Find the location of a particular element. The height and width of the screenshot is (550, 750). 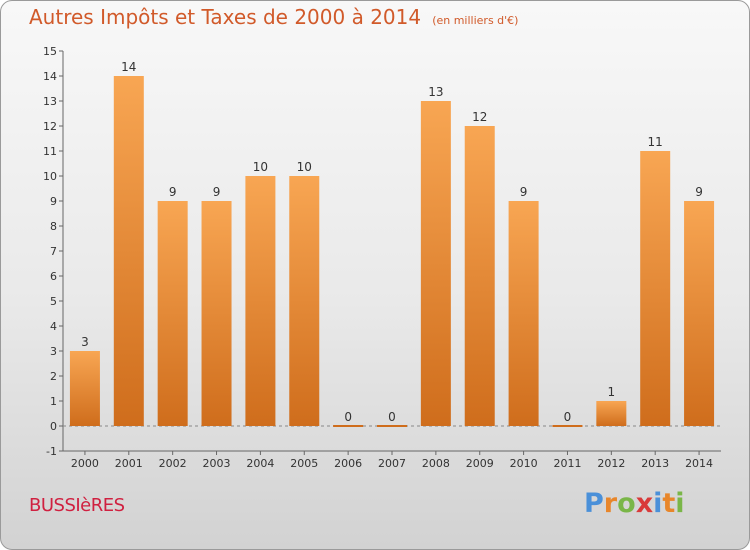

x-tick-label: 2010 is located at coordinates (524, 463).